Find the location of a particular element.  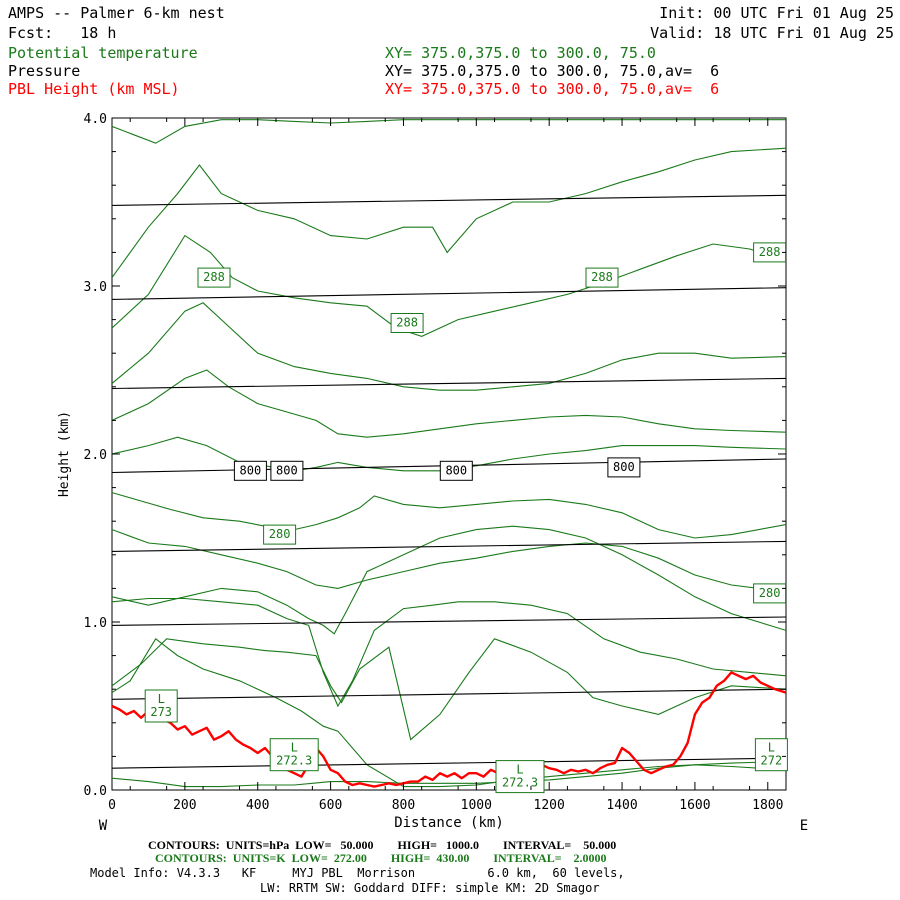

x-tick-label: 1800 is located at coordinates (767, 805).